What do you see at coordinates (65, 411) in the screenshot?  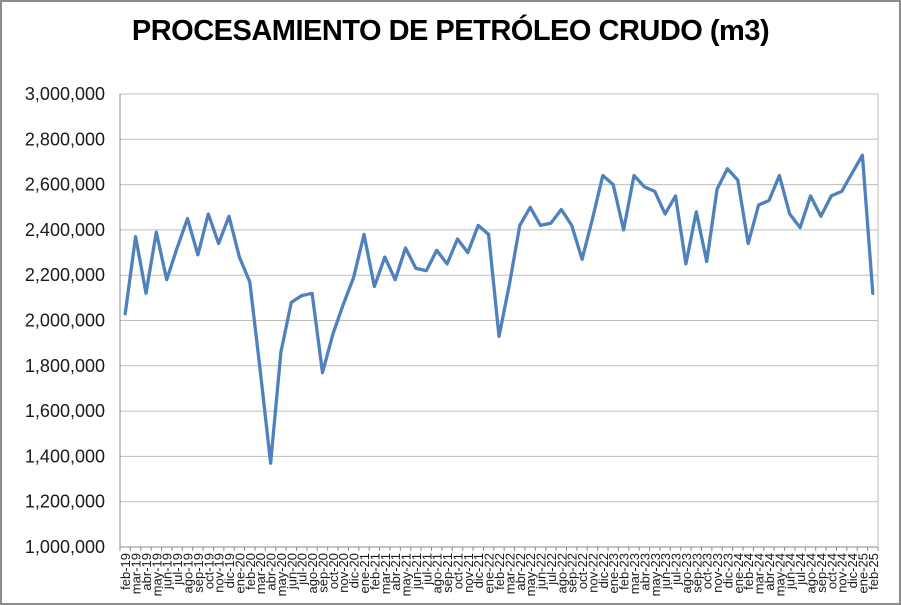 I see `y-axis-tick-label: 1,600,000` at bounding box center [65, 411].